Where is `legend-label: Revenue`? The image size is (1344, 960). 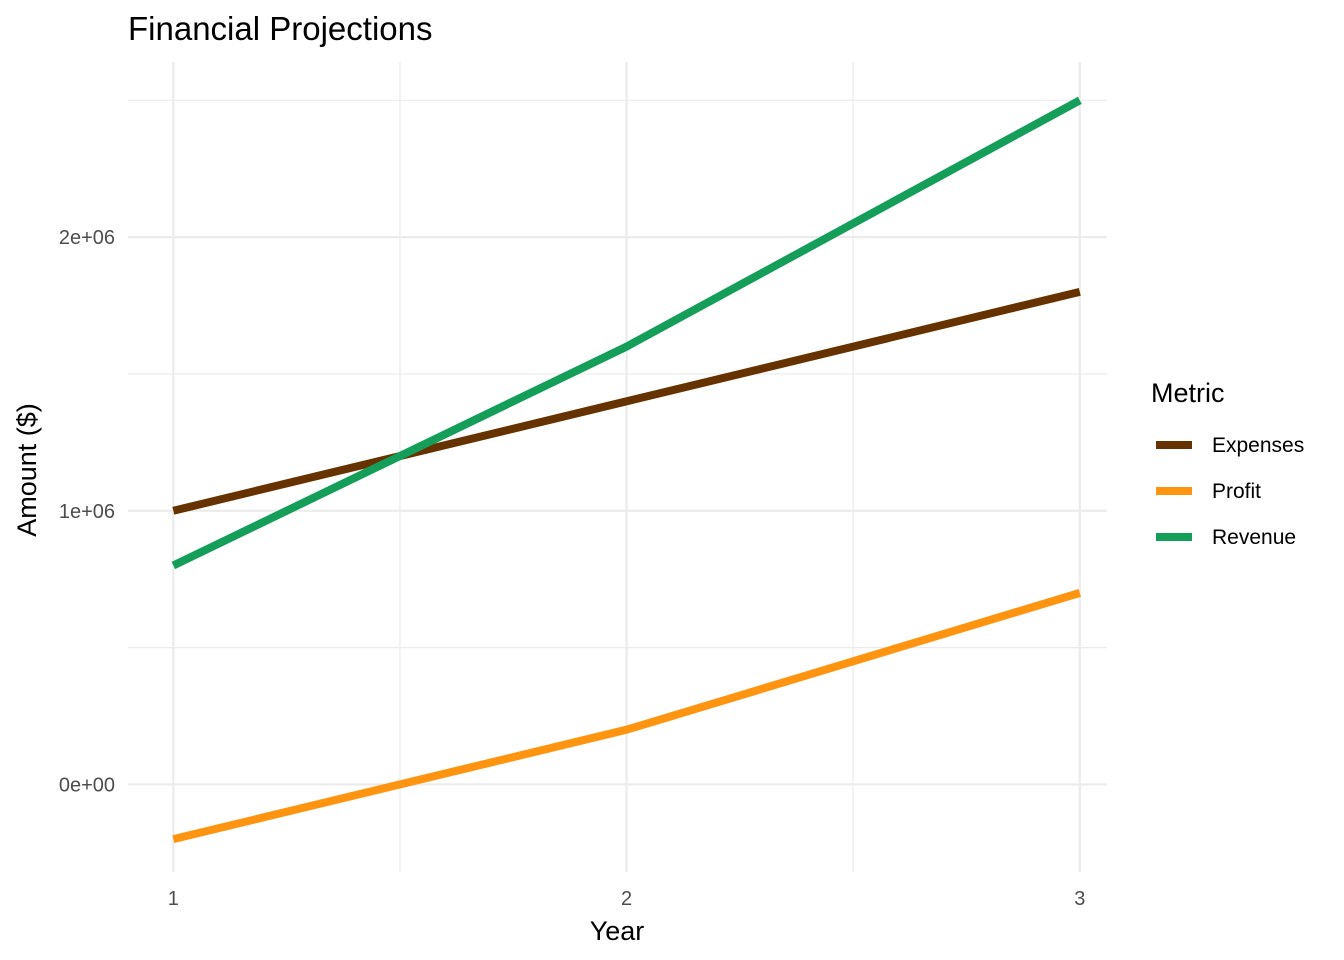
legend-label: Revenue is located at coordinates (1254, 537).